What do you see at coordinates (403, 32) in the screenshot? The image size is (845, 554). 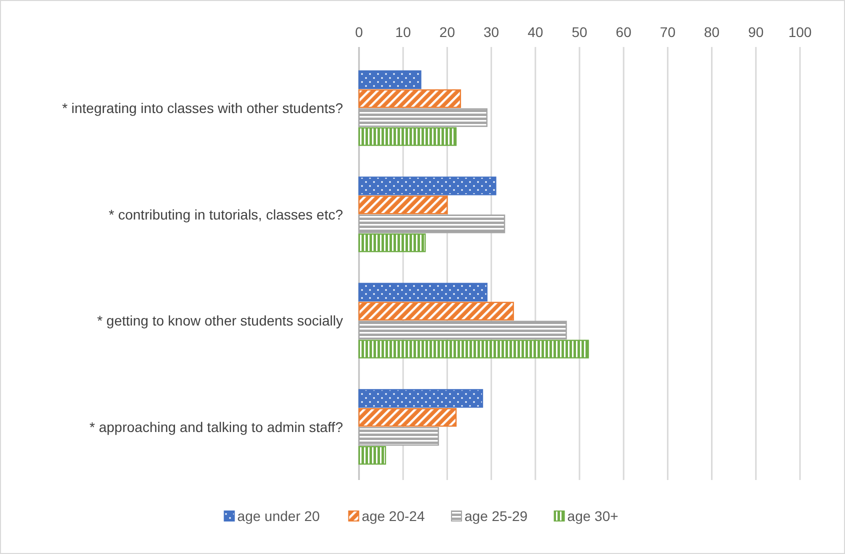 I see `x-tick-label: 10` at bounding box center [403, 32].